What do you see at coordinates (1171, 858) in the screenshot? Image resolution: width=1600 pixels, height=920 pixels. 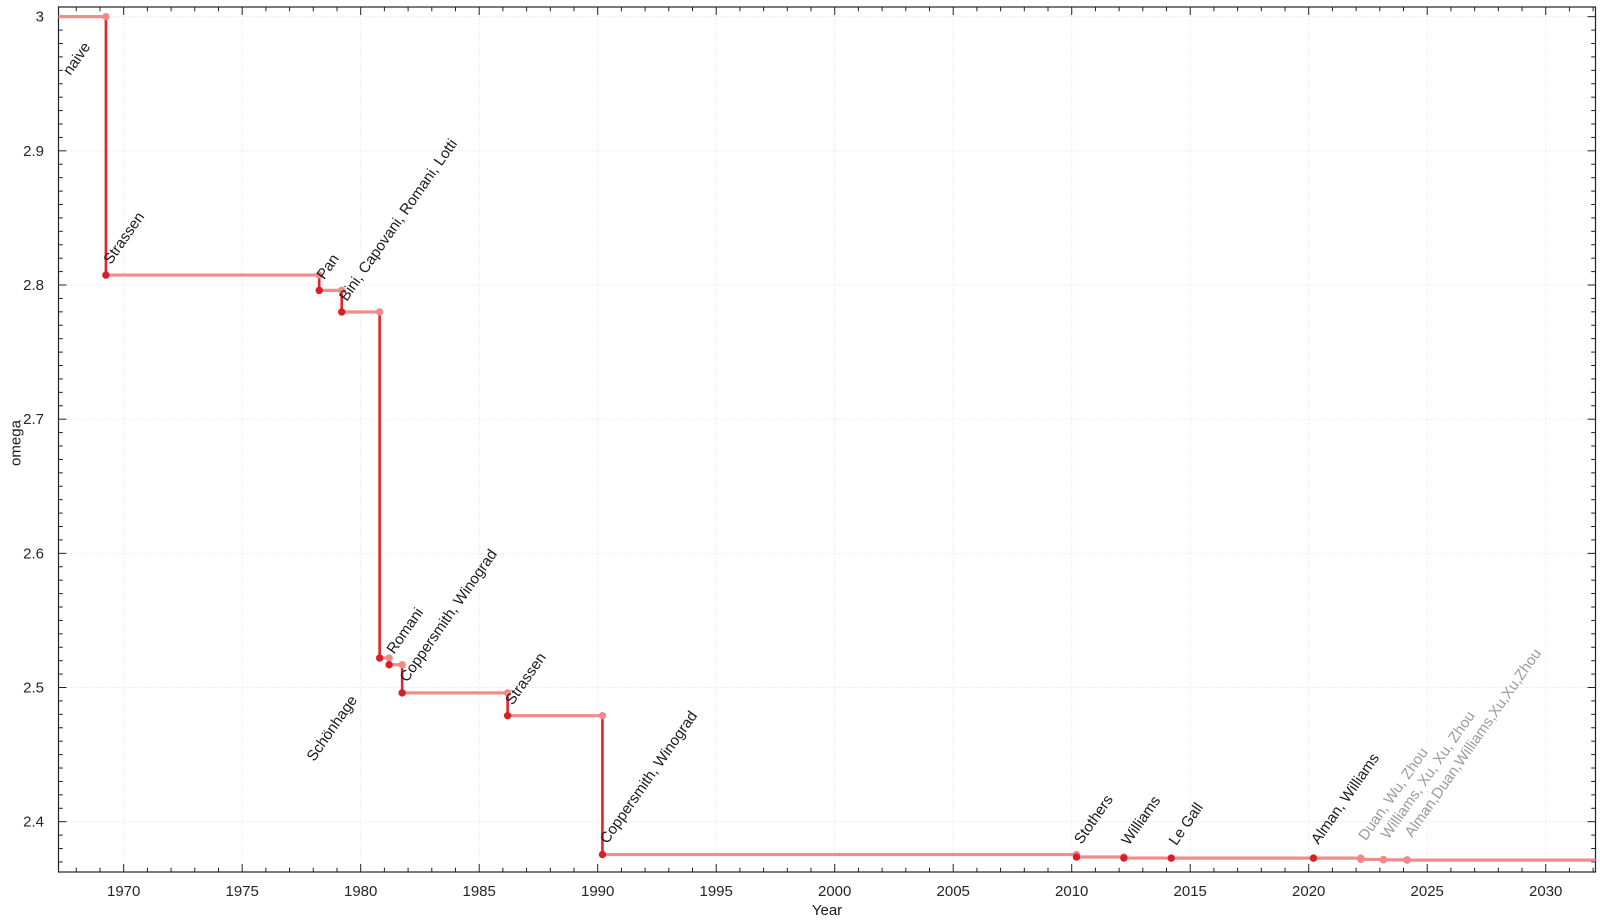 I see `data-point-dot-le-gall-2014` at bounding box center [1171, 858].